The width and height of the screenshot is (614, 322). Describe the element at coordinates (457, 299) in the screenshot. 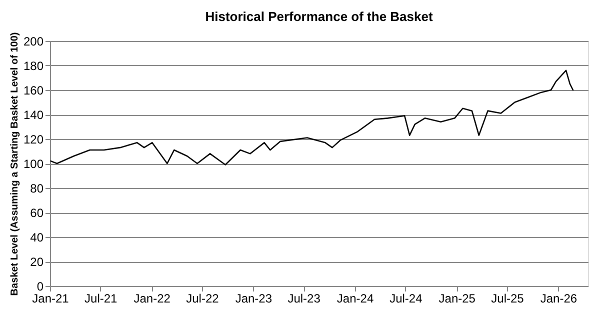

I see `x-tick-label: Jan-25` at that location.